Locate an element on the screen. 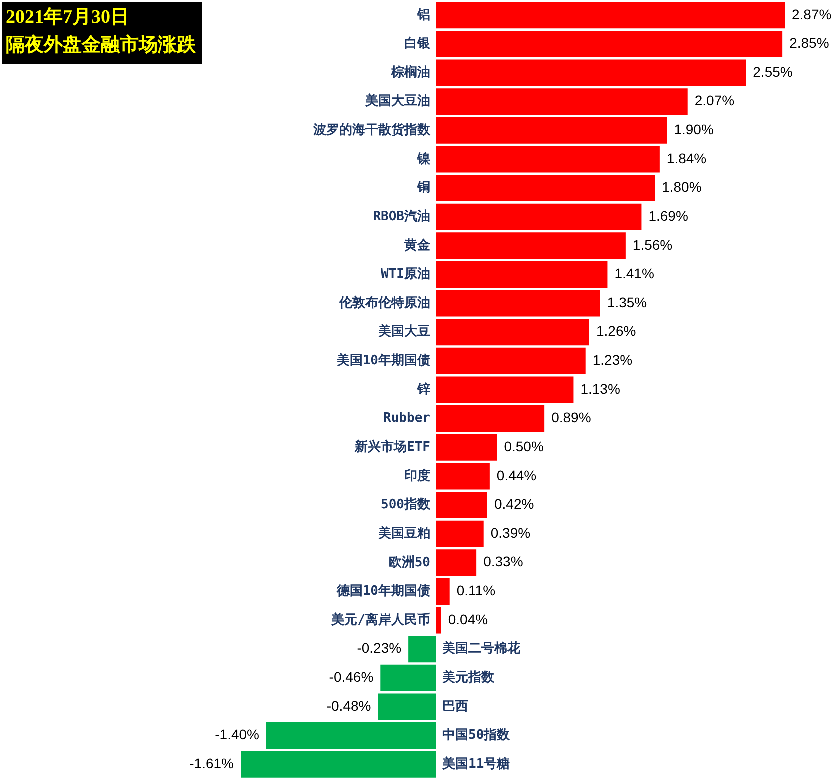 This screenshot has width=838, height=781. y-tick-label: 印度 is located at coordinates (417, 476).